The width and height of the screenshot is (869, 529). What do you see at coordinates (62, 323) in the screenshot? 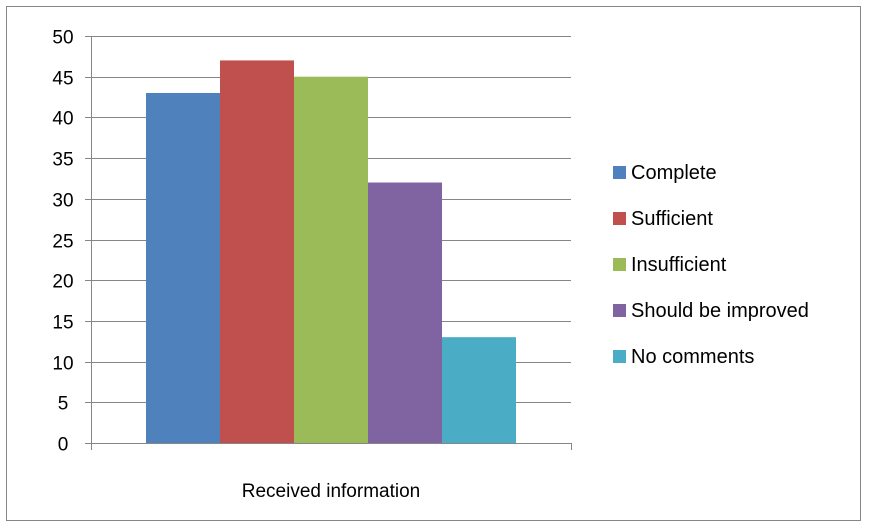
I see `y-tick-label: 15` at bounding box center [62, 323].